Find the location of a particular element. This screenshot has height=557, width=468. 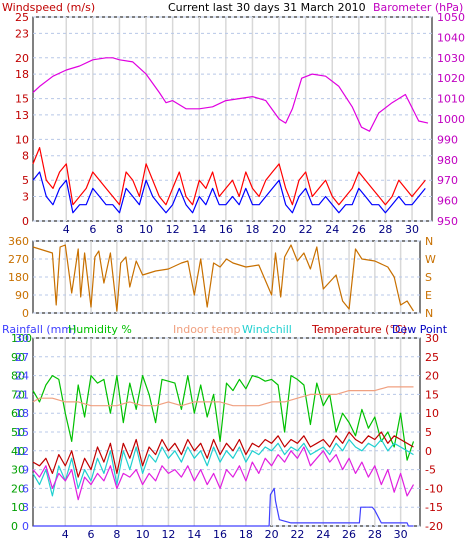

compass-label-0: N is located at coordinates (429, 241).